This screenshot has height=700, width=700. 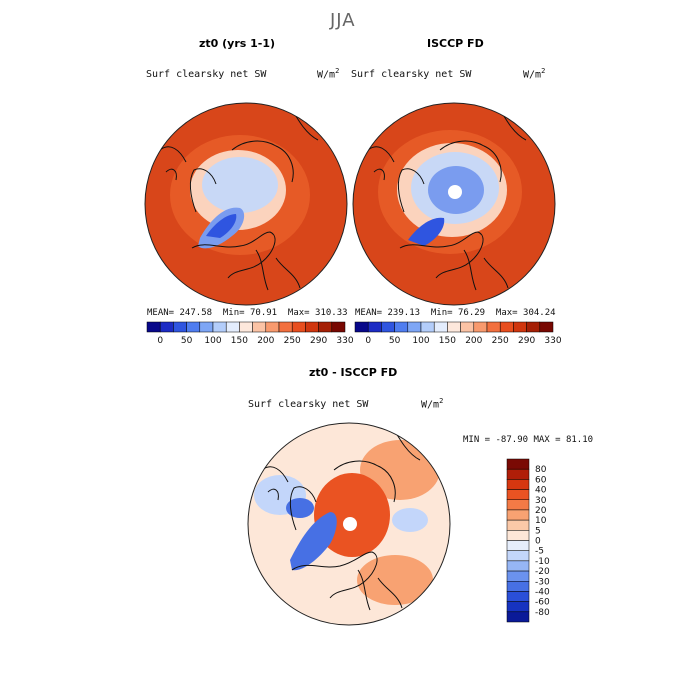 I want to click on colorbar-tick-label: -40, so click(x=542, y=592).